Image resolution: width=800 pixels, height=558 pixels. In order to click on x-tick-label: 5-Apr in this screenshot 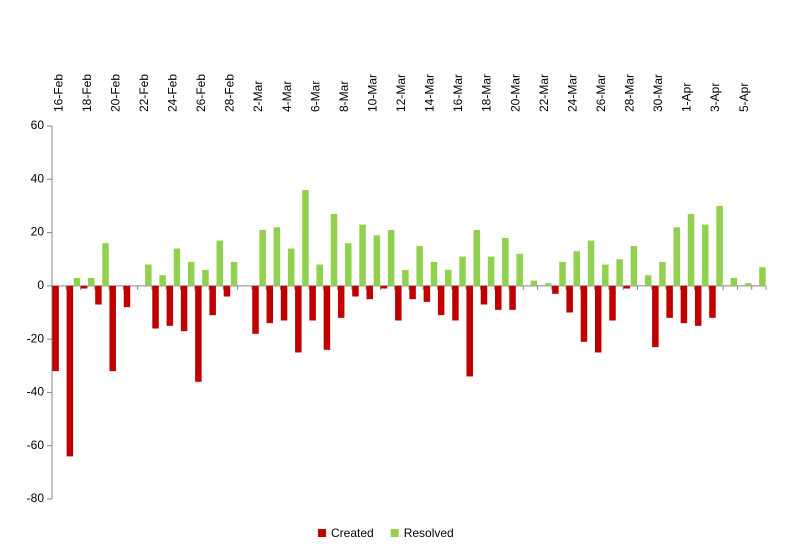, I will do `click(744, 97)`.